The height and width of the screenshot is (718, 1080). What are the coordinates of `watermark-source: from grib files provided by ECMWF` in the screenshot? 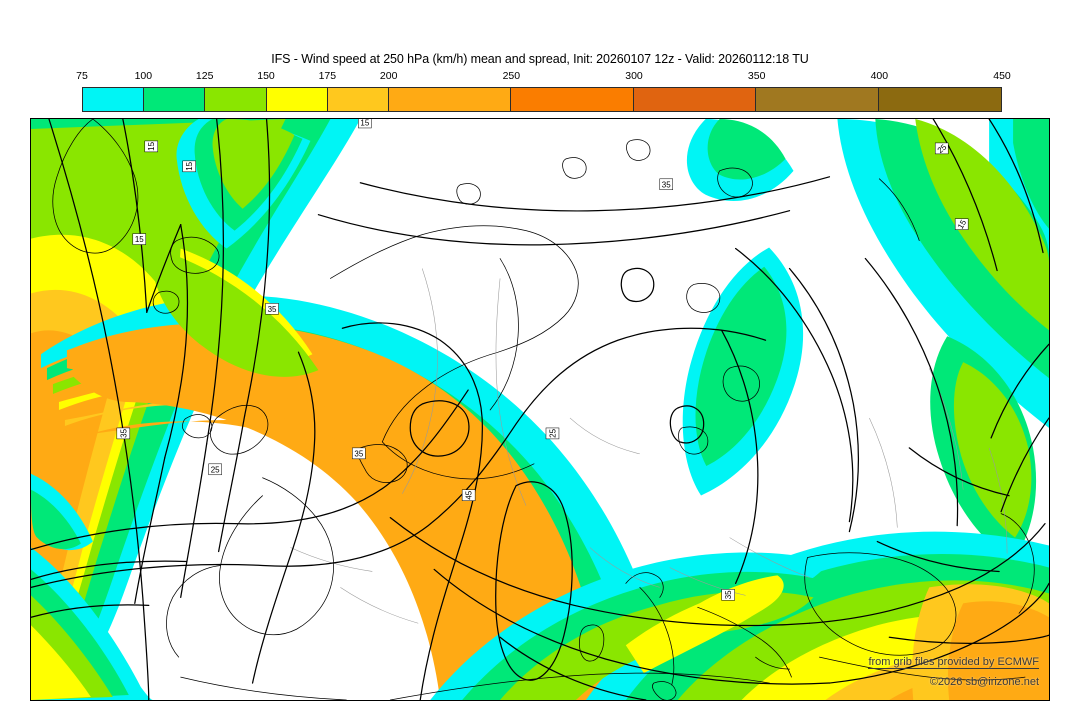 It's located at (953, 662).